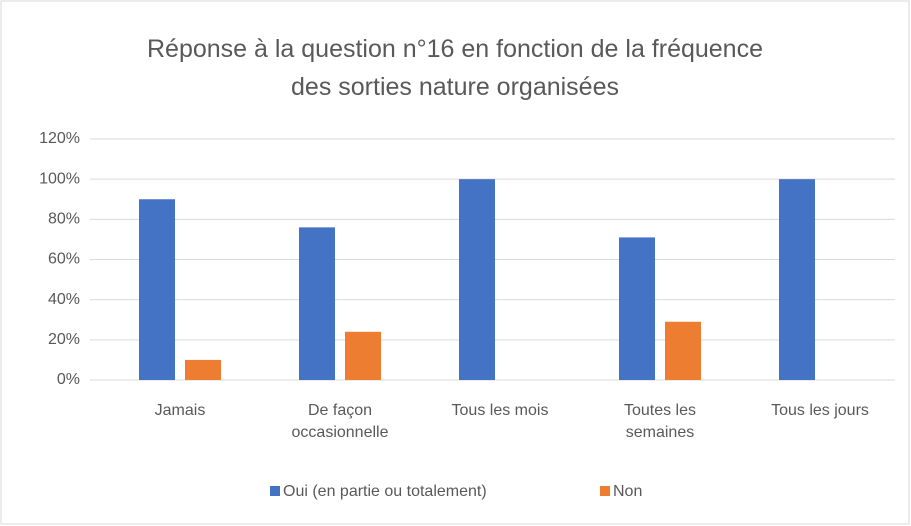  I want to click on y-tick-label: 20%, so click(64, 339).